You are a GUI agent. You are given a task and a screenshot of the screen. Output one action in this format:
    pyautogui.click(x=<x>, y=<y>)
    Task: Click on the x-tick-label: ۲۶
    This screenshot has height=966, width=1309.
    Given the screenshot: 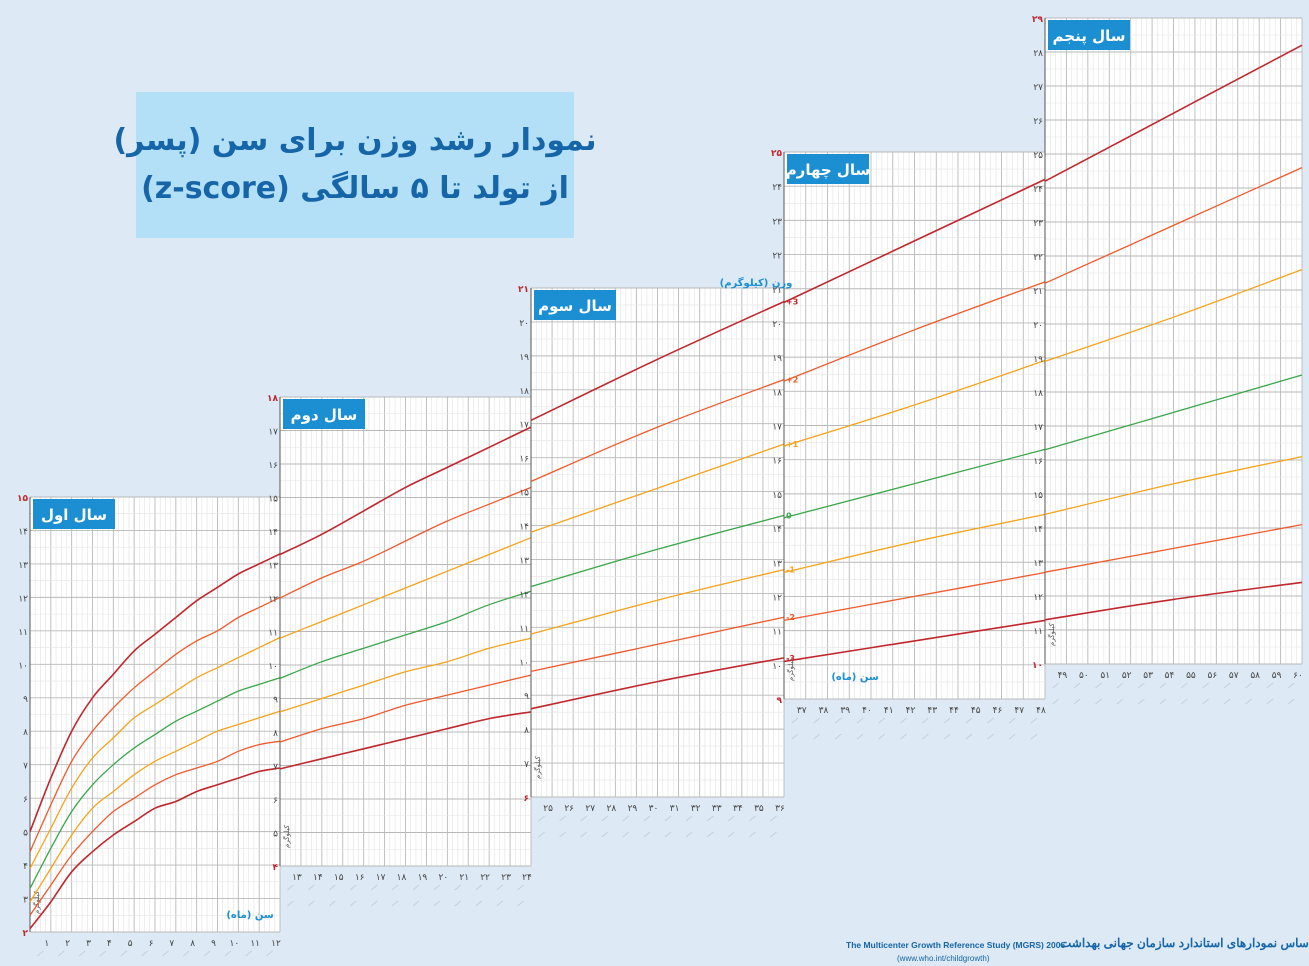 What is the action you would take?
    pyautogui.click(x=569, y=809)
    